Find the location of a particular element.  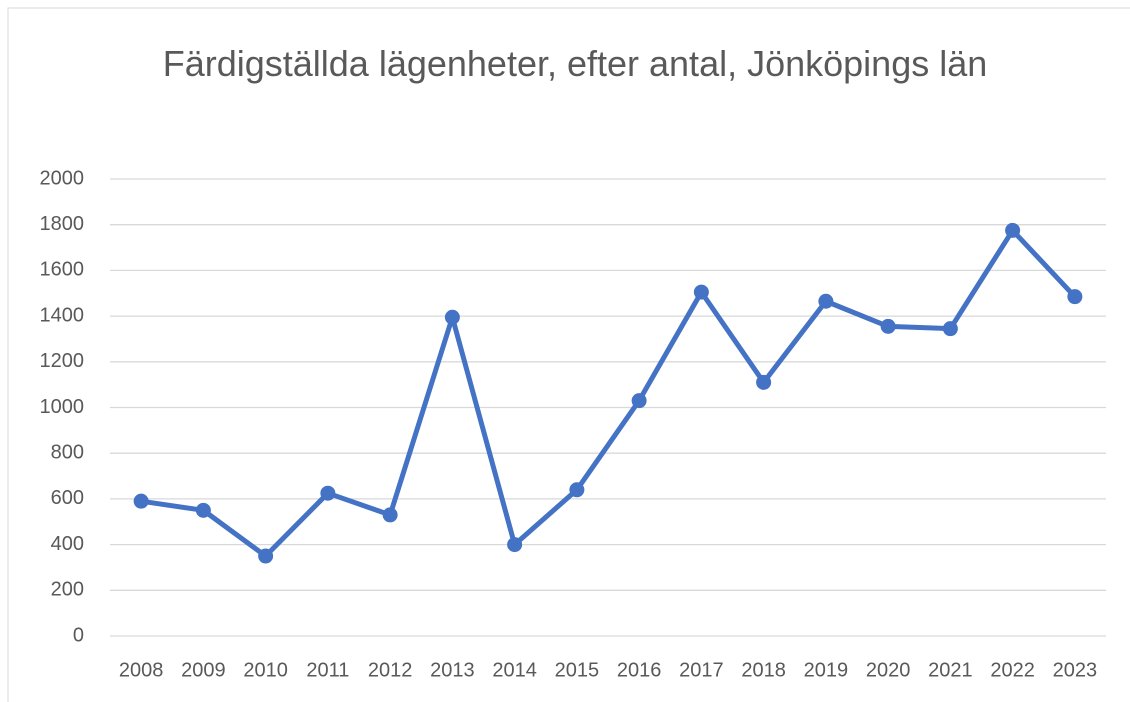

x-tick-label: 2013 is located at coordinates (452, 670).